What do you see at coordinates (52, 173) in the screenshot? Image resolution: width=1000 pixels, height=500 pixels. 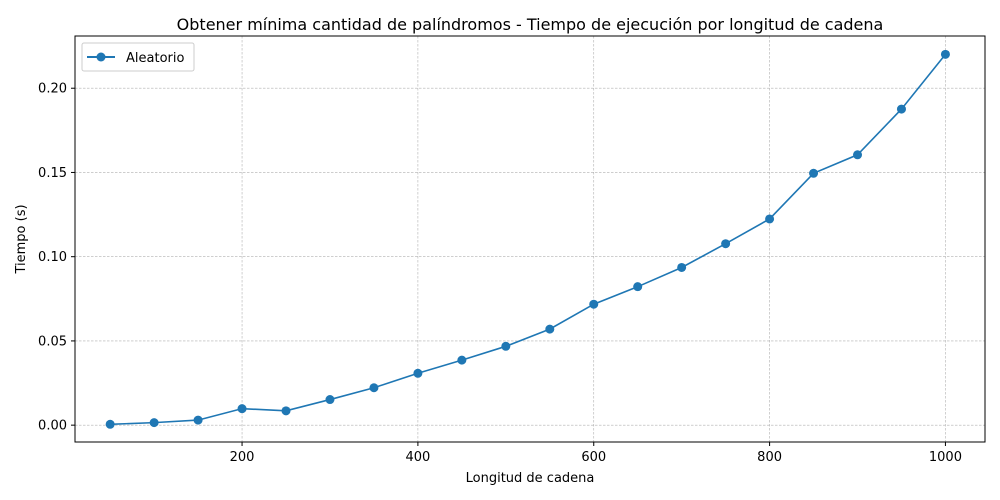 I see `y-tick-label: 0.15` at bounding box center [52, 173].